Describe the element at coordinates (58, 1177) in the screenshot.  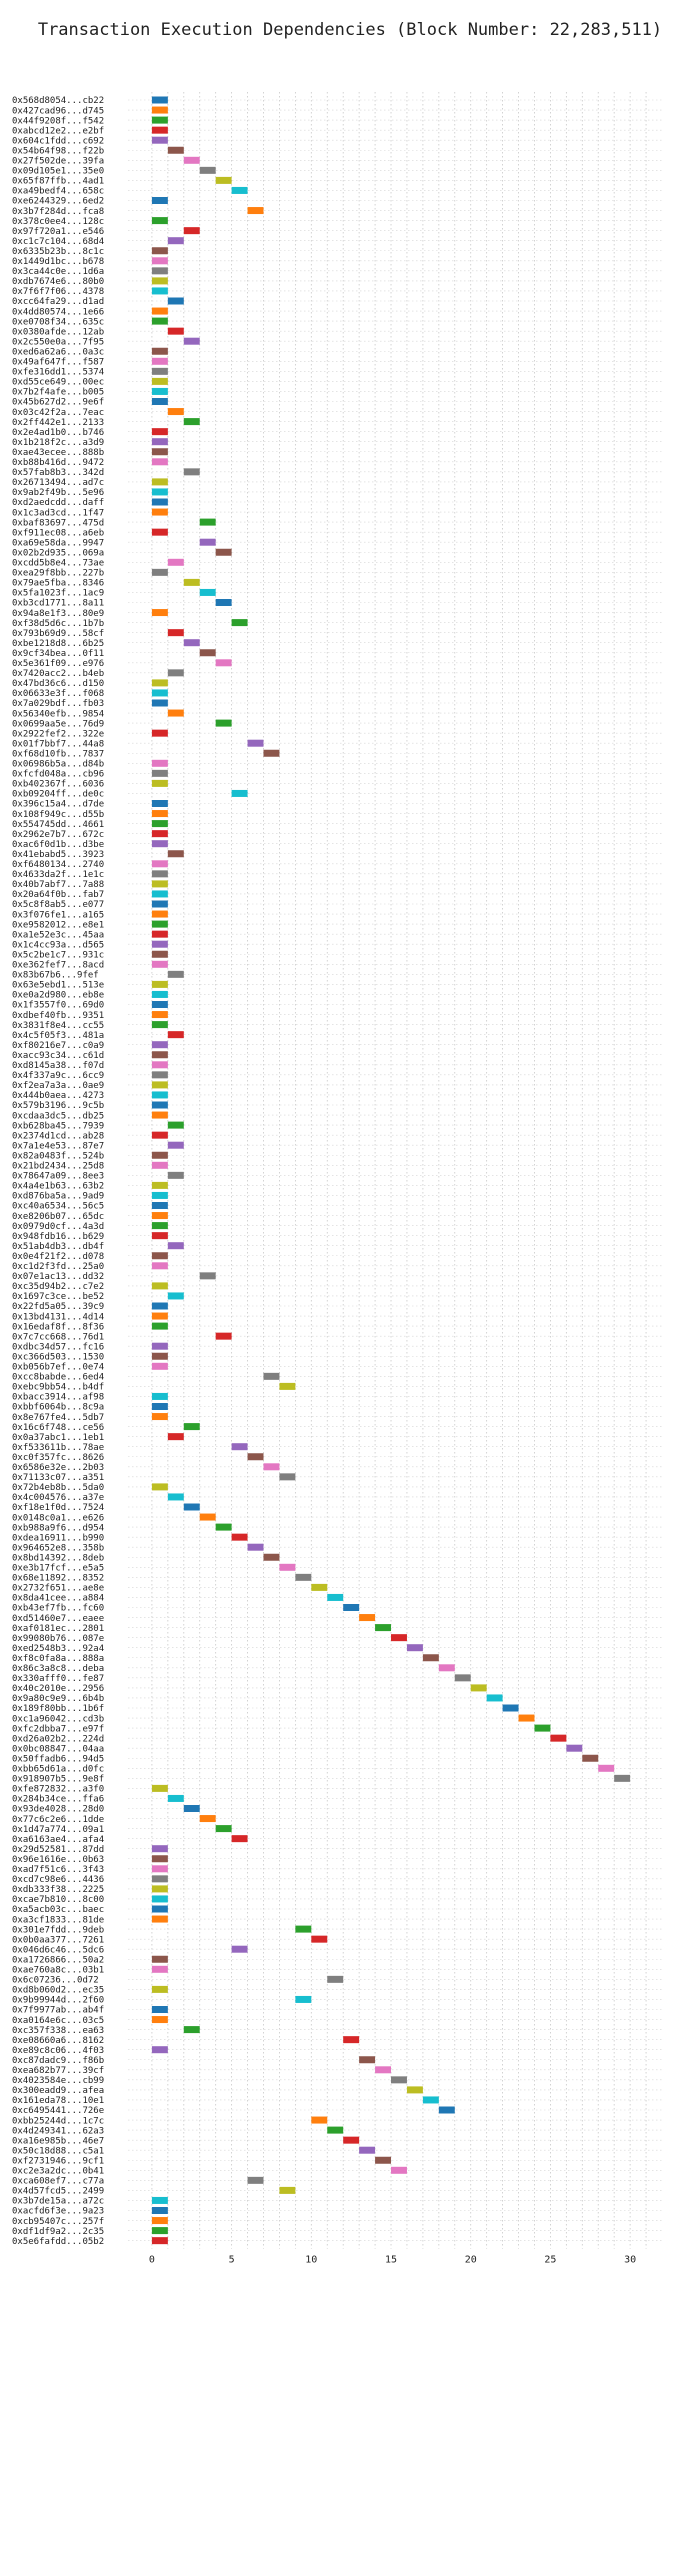
I see `transaction-label: 0x78647a09...8ee3` at that location.